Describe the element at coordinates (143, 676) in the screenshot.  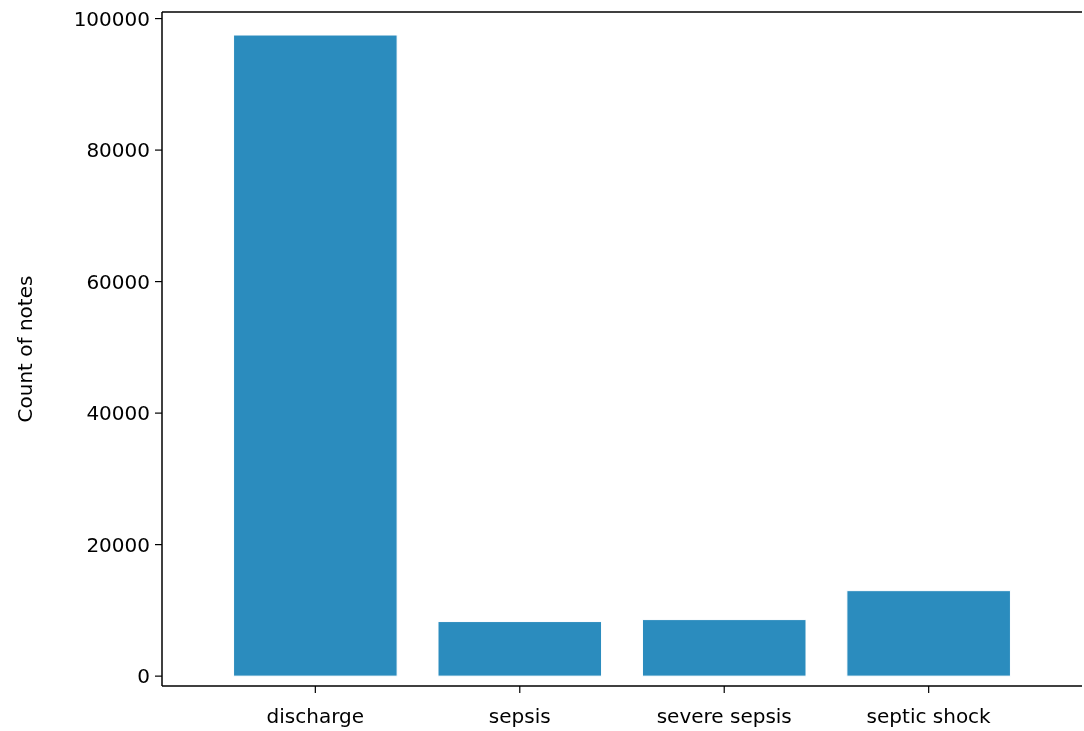
I see `y-tick-label: 0` at that location.